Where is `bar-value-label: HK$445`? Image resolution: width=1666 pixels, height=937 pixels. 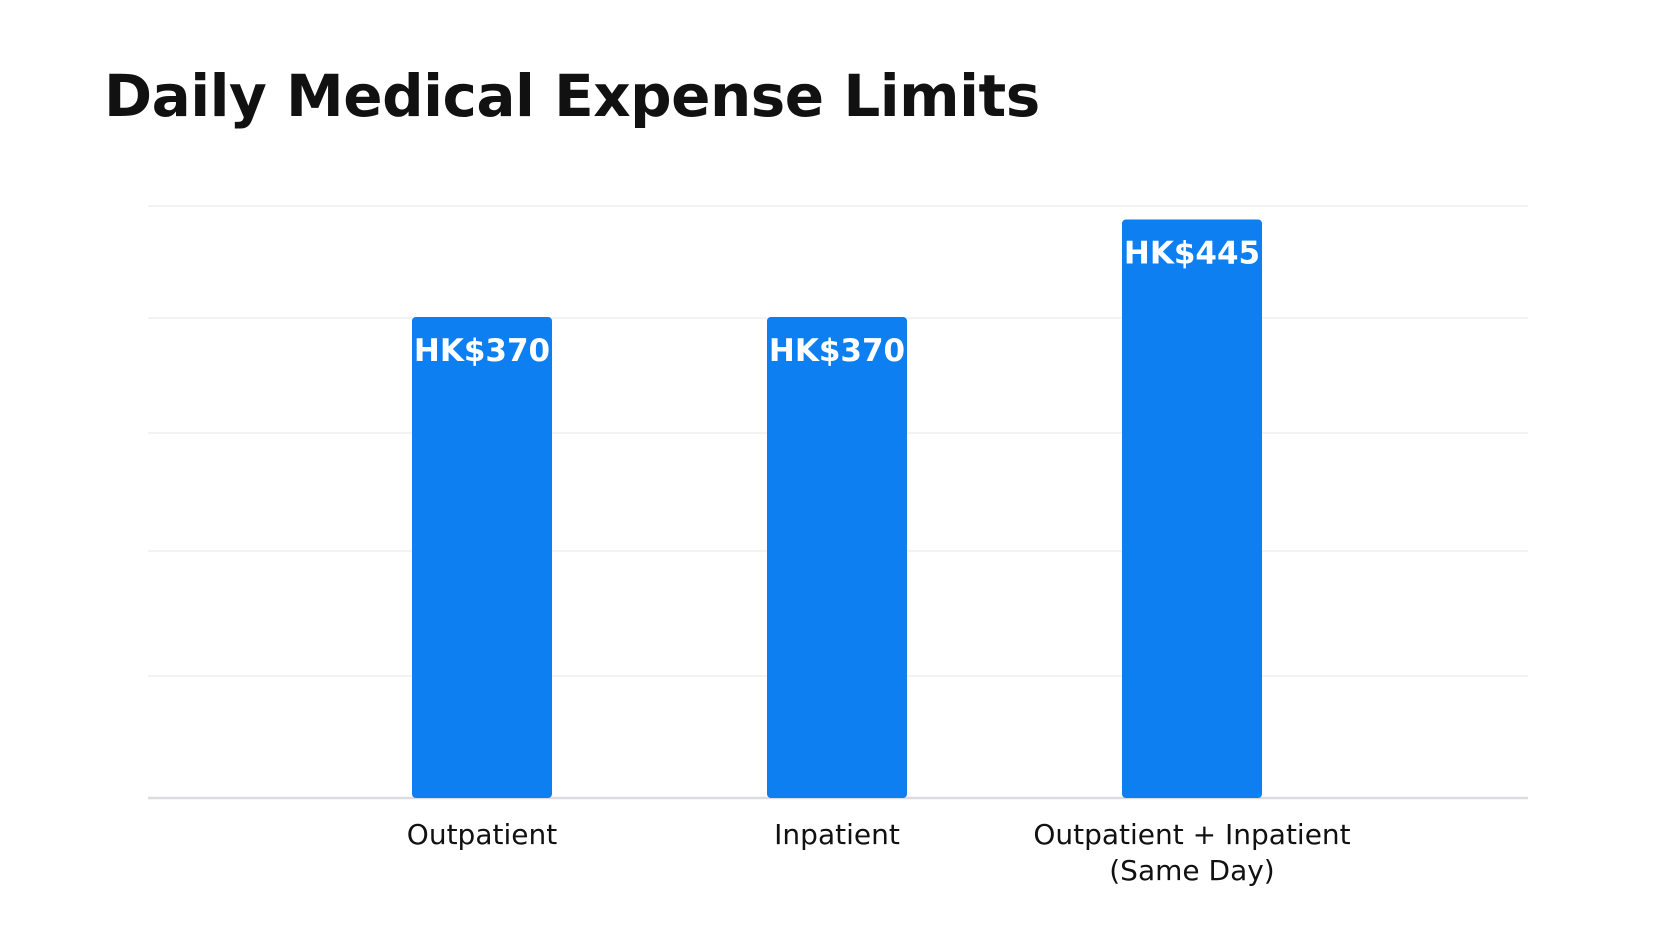
bar-value-label: HK$445 is located at coordinates (1192, 254).